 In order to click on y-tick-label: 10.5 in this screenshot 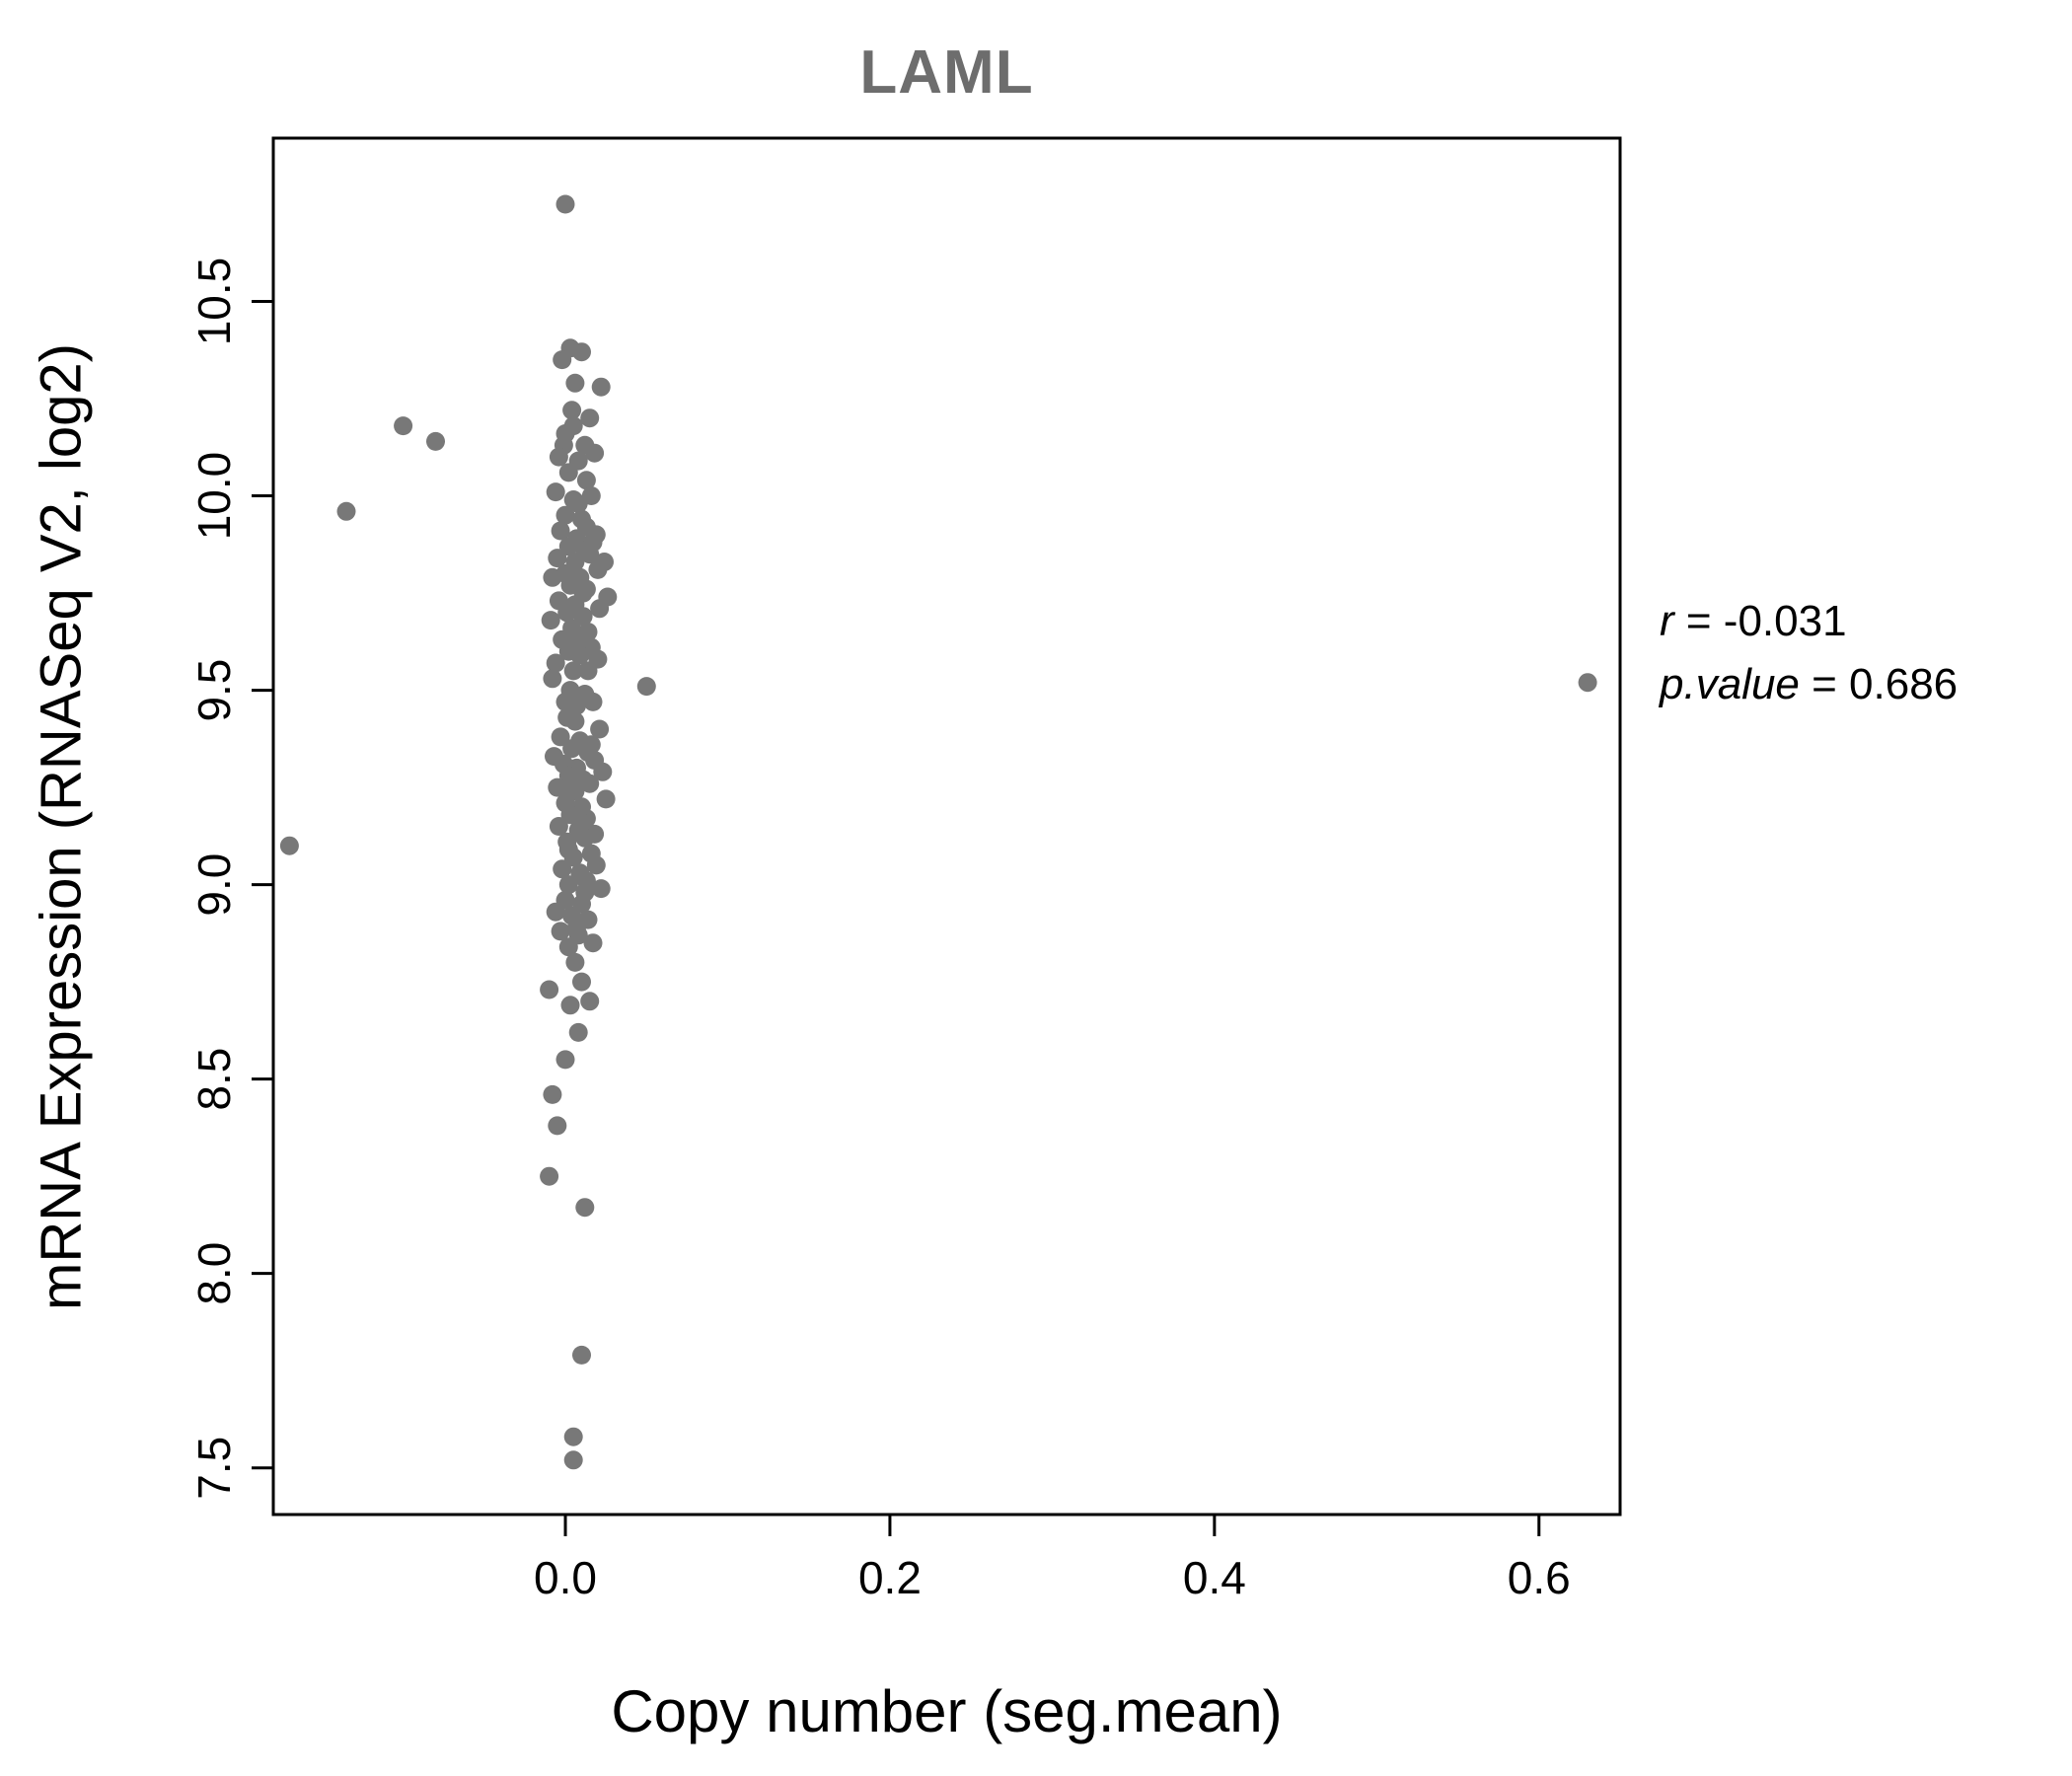, I will do `click(214, 302)`.